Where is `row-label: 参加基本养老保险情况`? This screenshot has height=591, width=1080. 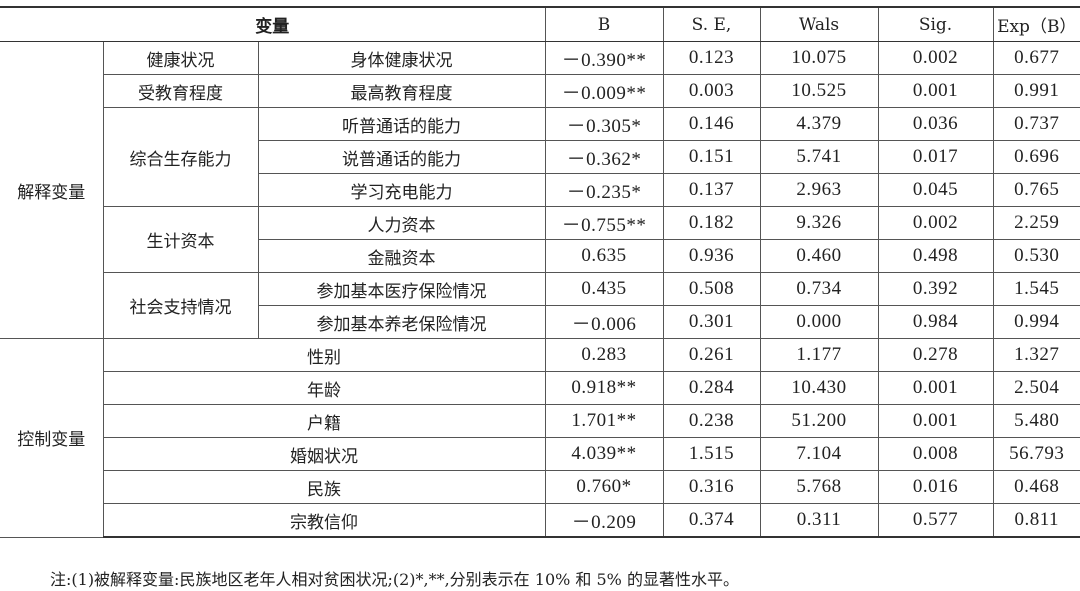 row-label: 参加基本养老保险情况 is located at coordinates (401, 322).